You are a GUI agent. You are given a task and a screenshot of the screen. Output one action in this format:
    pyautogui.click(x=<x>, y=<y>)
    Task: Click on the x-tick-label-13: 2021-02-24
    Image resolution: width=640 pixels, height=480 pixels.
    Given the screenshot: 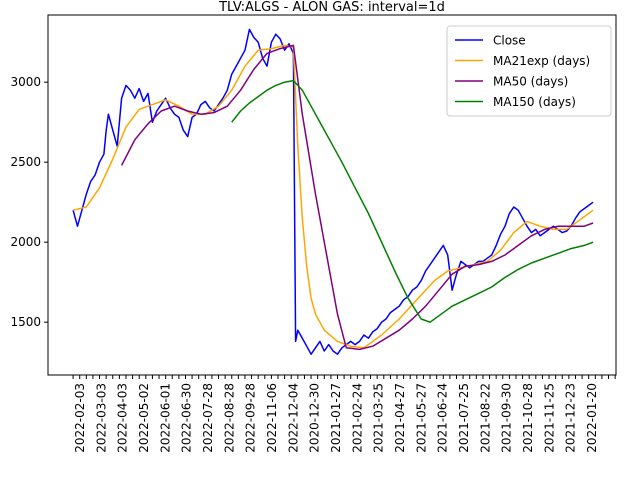 What is the action you would take?
    pyautogui.click(x=357, y=418)
    